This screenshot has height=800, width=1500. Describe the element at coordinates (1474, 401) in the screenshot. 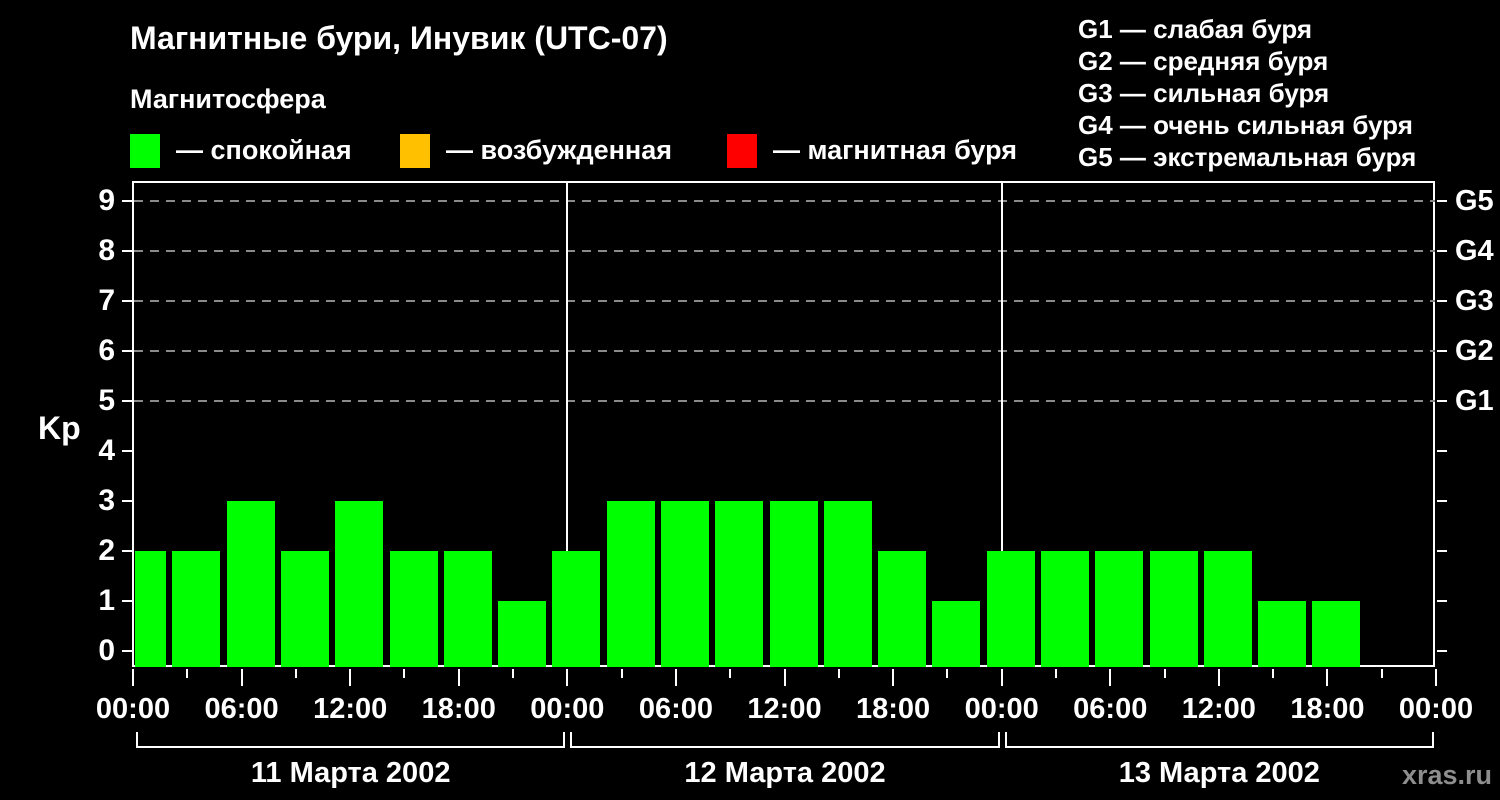

I see `g-level-label: G1` at that location.